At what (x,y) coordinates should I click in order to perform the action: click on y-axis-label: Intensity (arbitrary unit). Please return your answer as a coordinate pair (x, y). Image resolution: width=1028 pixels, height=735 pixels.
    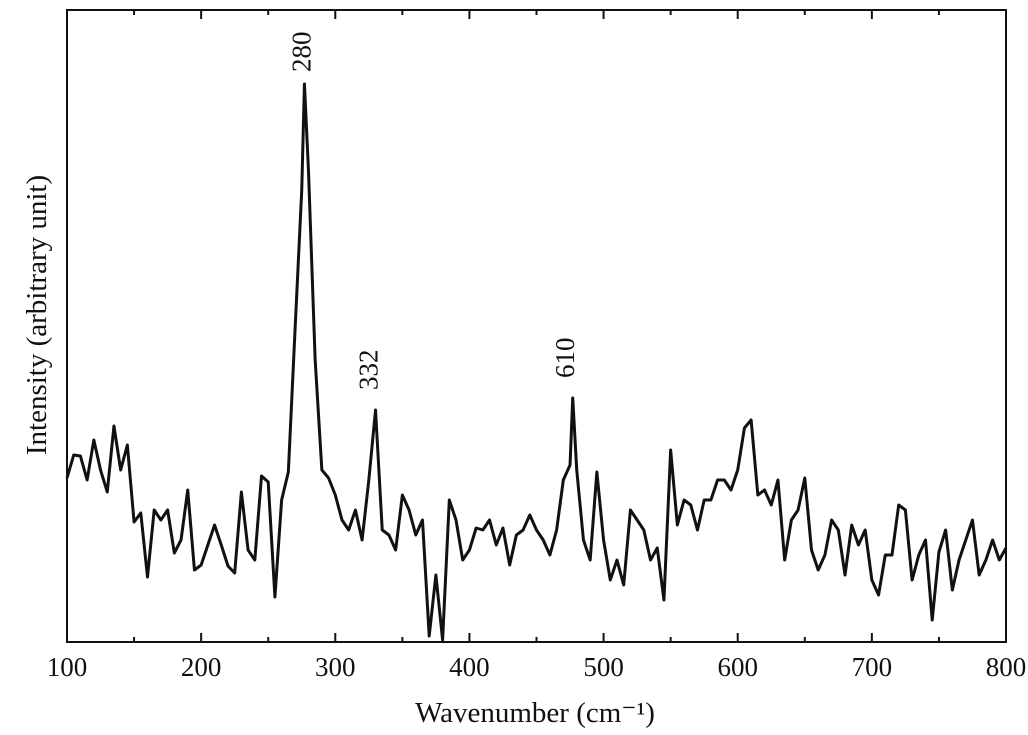
    Looking at the image, I should click on (37, 315).